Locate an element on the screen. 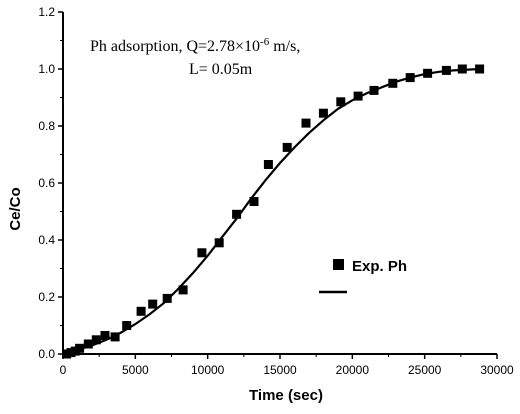 The image size is (520, 414). y-tick-label: 0.2 is located at coordinates (46, 297).